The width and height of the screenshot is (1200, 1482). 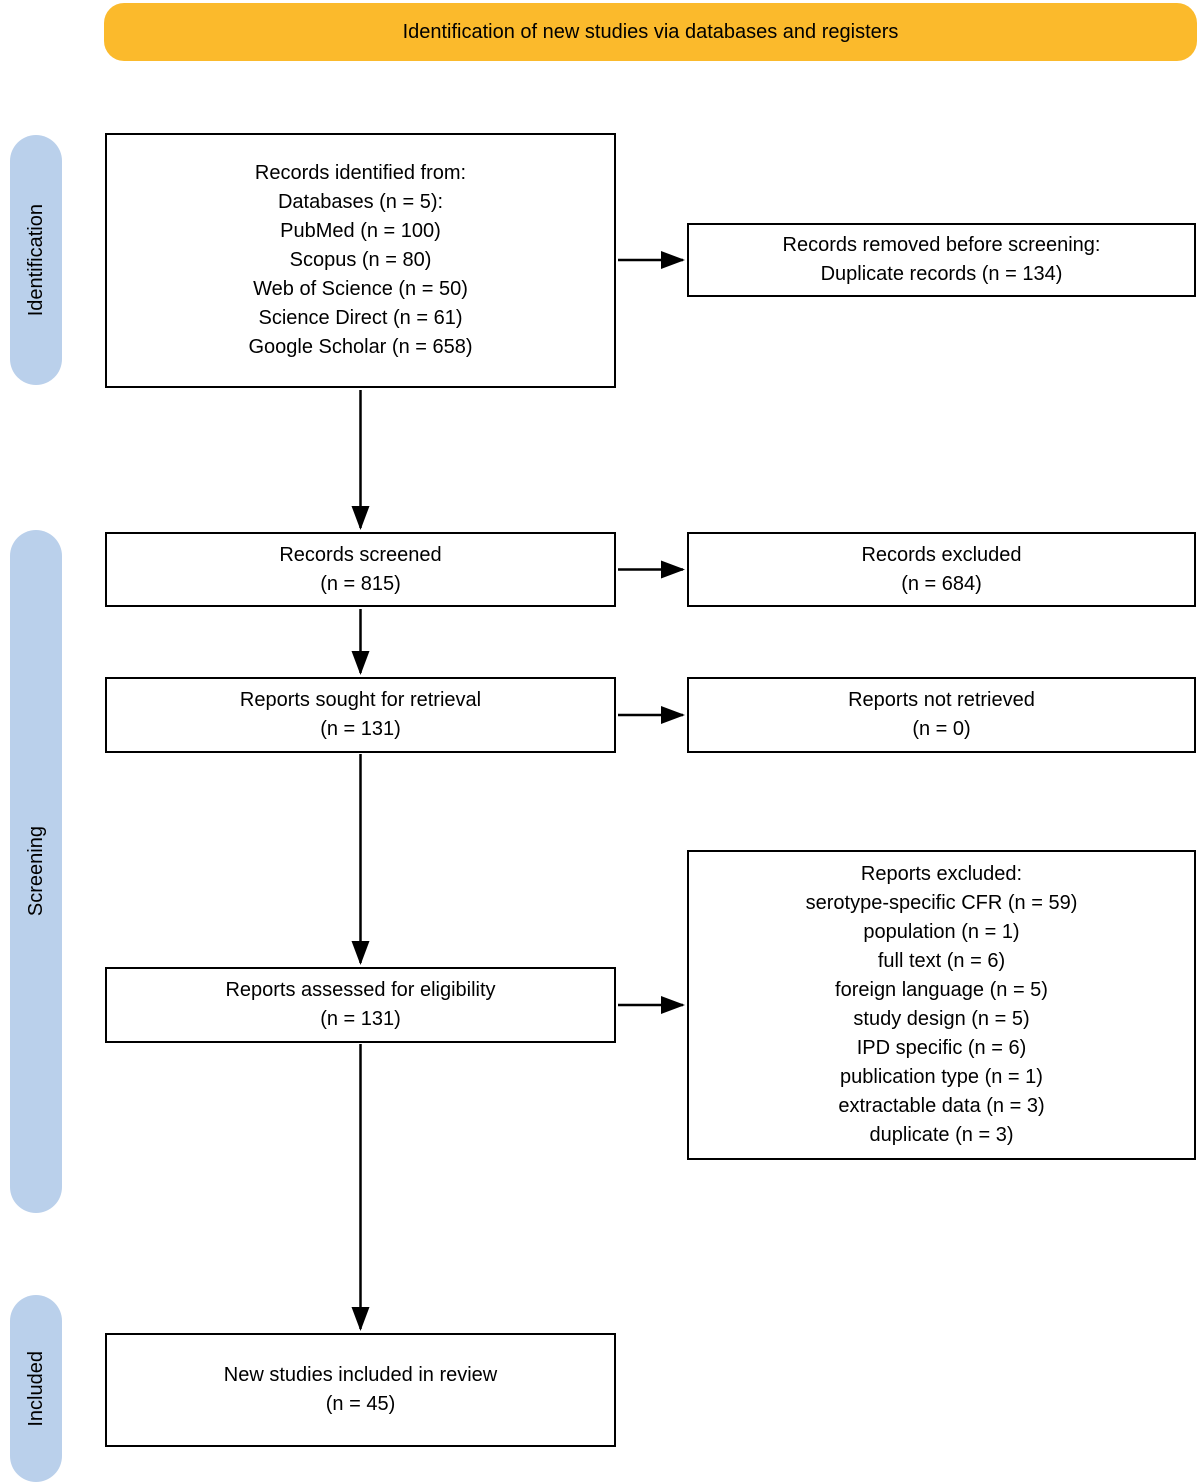 I want to click on box-line: Scopus (n = 80), so click(x=360, y=260).